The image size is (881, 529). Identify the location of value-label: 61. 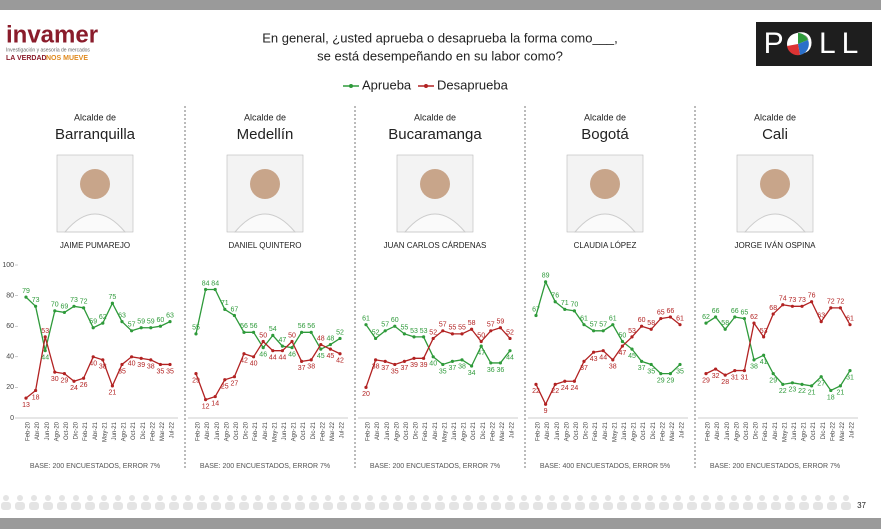
(366, 319).